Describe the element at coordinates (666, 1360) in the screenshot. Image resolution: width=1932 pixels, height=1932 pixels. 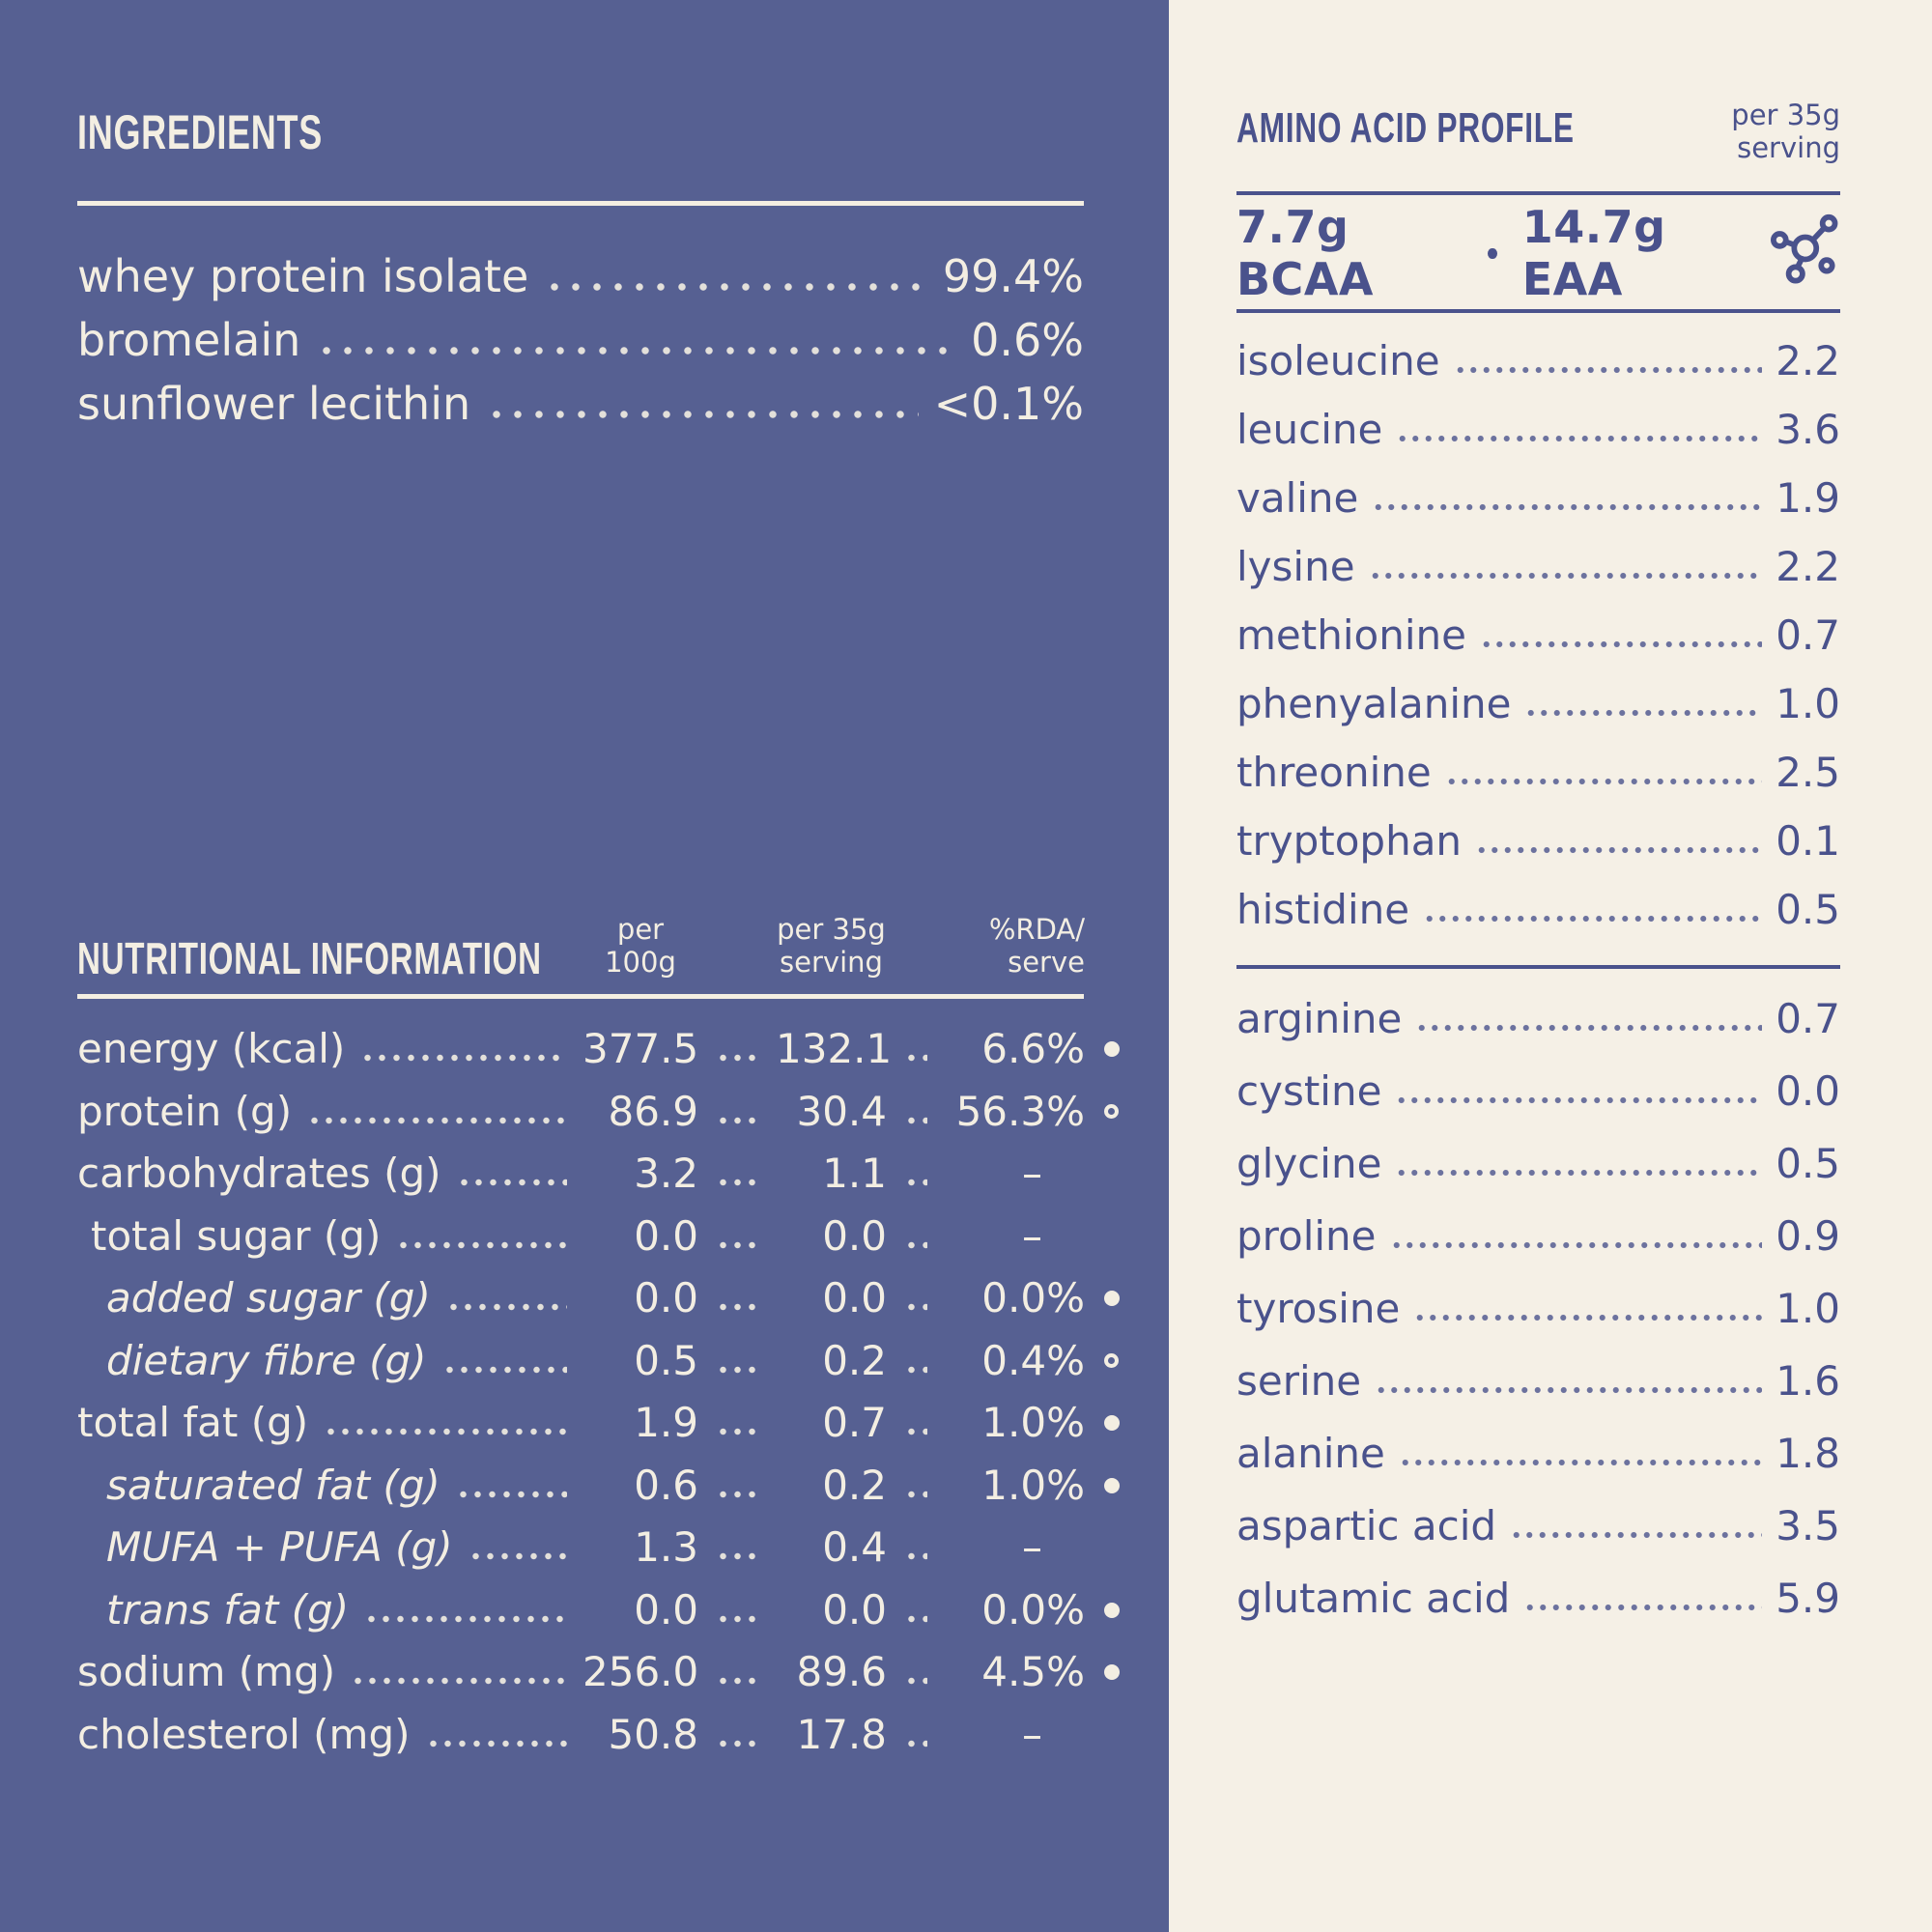
I see `value-per-100g: 0.5` at that location.